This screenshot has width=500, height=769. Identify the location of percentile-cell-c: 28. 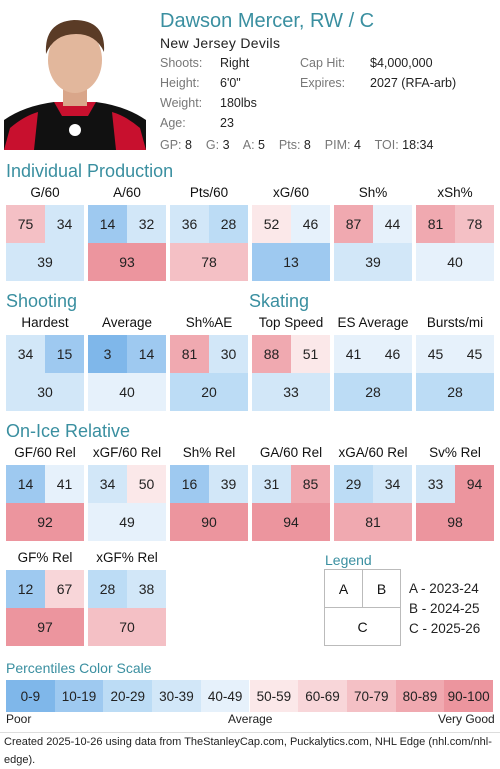
(455, 392).